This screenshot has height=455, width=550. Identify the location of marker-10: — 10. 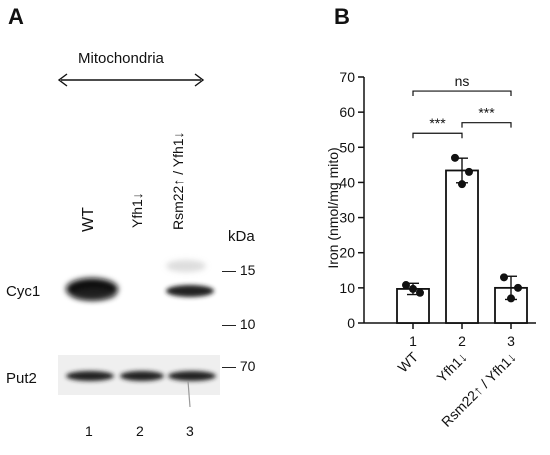
(239, 324).